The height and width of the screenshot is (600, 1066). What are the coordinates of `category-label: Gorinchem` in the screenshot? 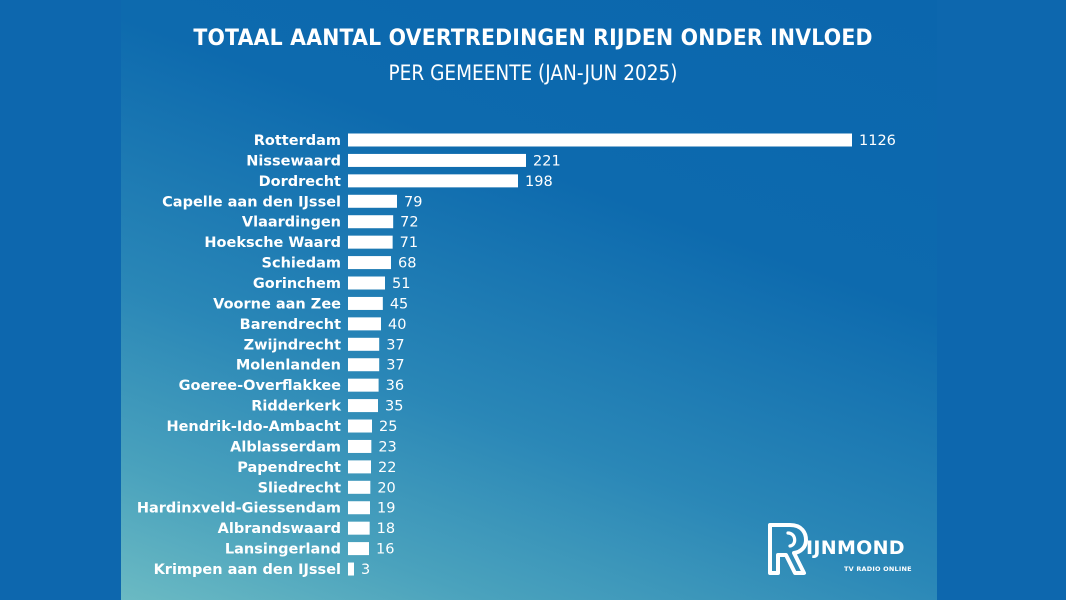 It's located at (297, 284).